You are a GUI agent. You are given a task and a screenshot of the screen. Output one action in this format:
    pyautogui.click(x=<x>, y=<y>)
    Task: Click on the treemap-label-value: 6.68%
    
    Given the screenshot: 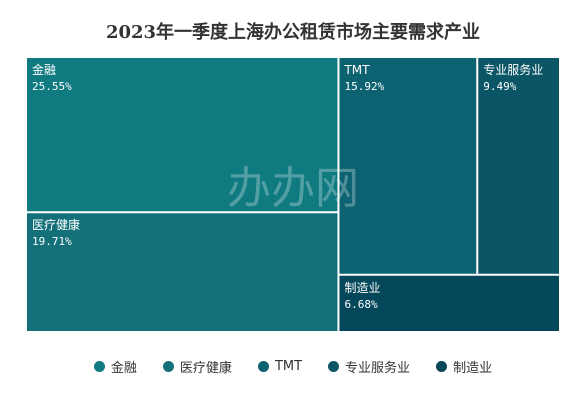 What is the action you would take?
    pyautogui.click(x=360, y=304)
    